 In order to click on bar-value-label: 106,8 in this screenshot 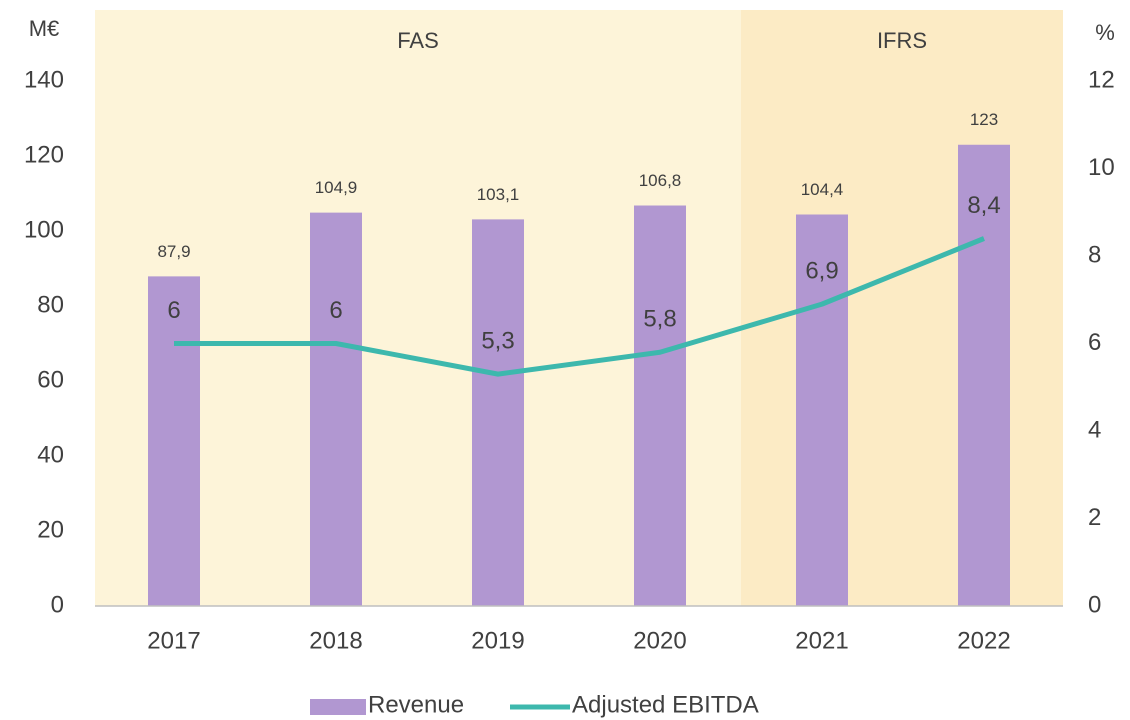, I will do `click(660, 180)`.